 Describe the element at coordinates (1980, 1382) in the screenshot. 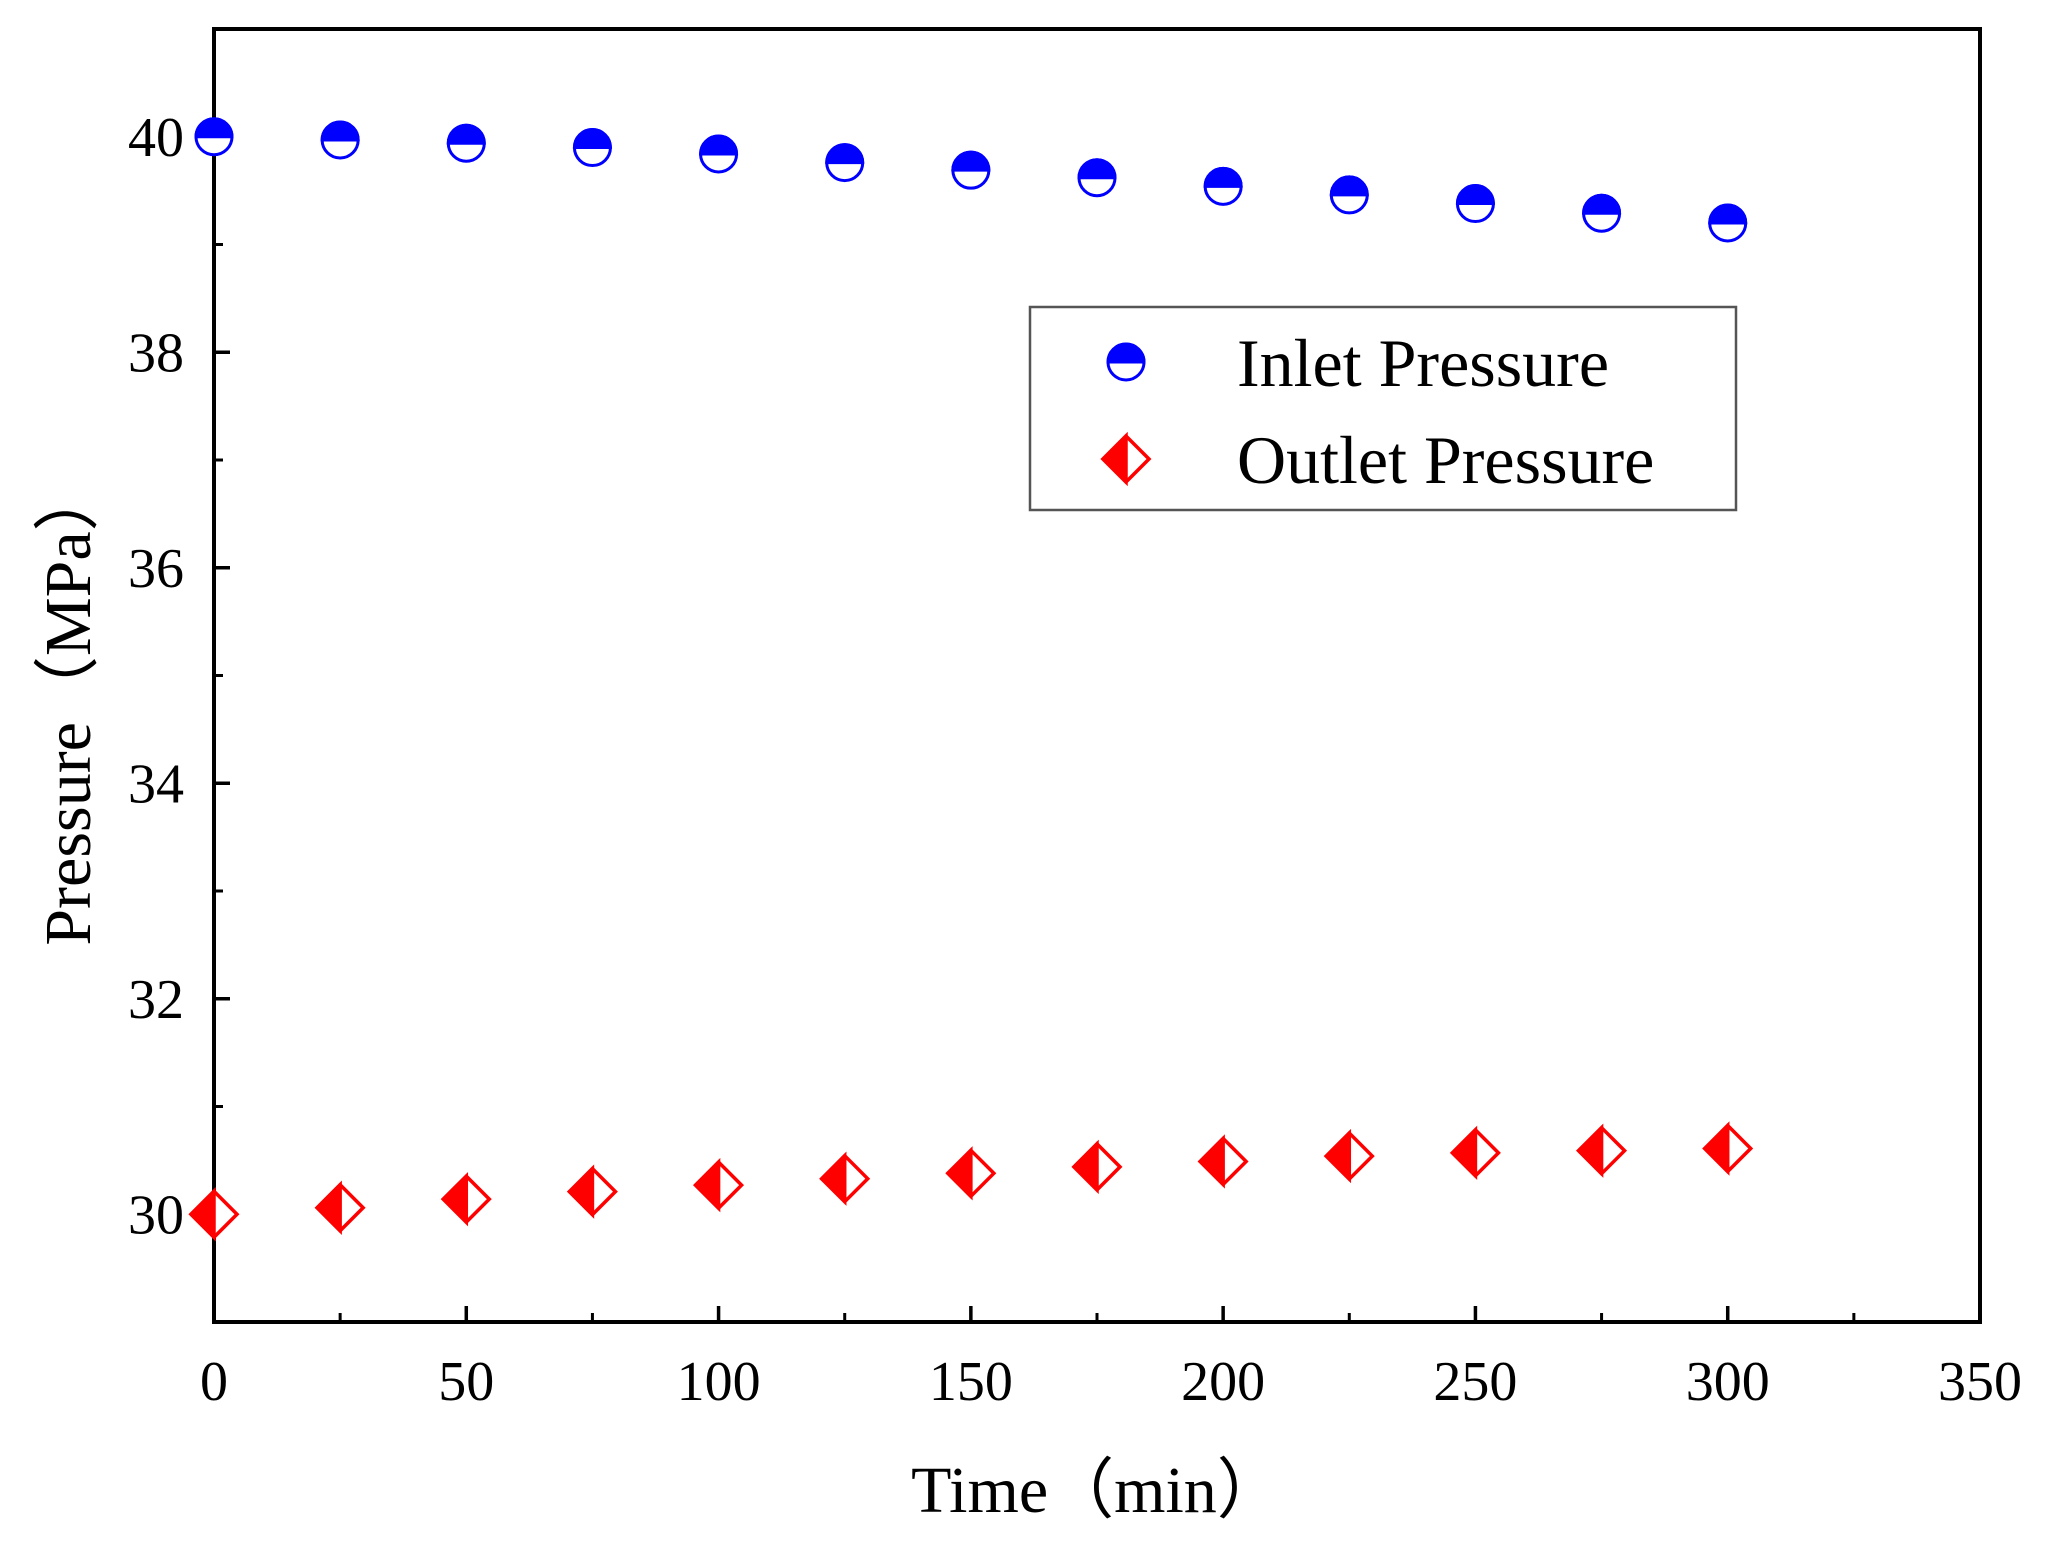

I see `x-tick-label: 350` at that location.